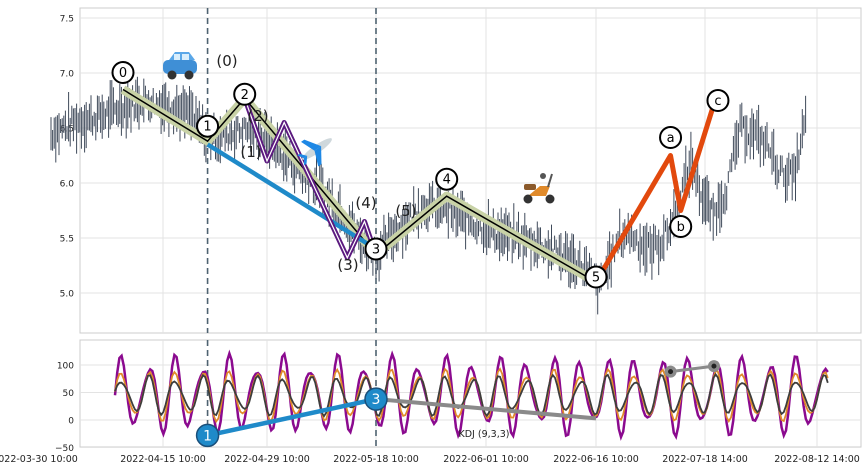 The image size is (868, 475). I want to click on indicator-y-tick-0: −50, so click(64, 449).